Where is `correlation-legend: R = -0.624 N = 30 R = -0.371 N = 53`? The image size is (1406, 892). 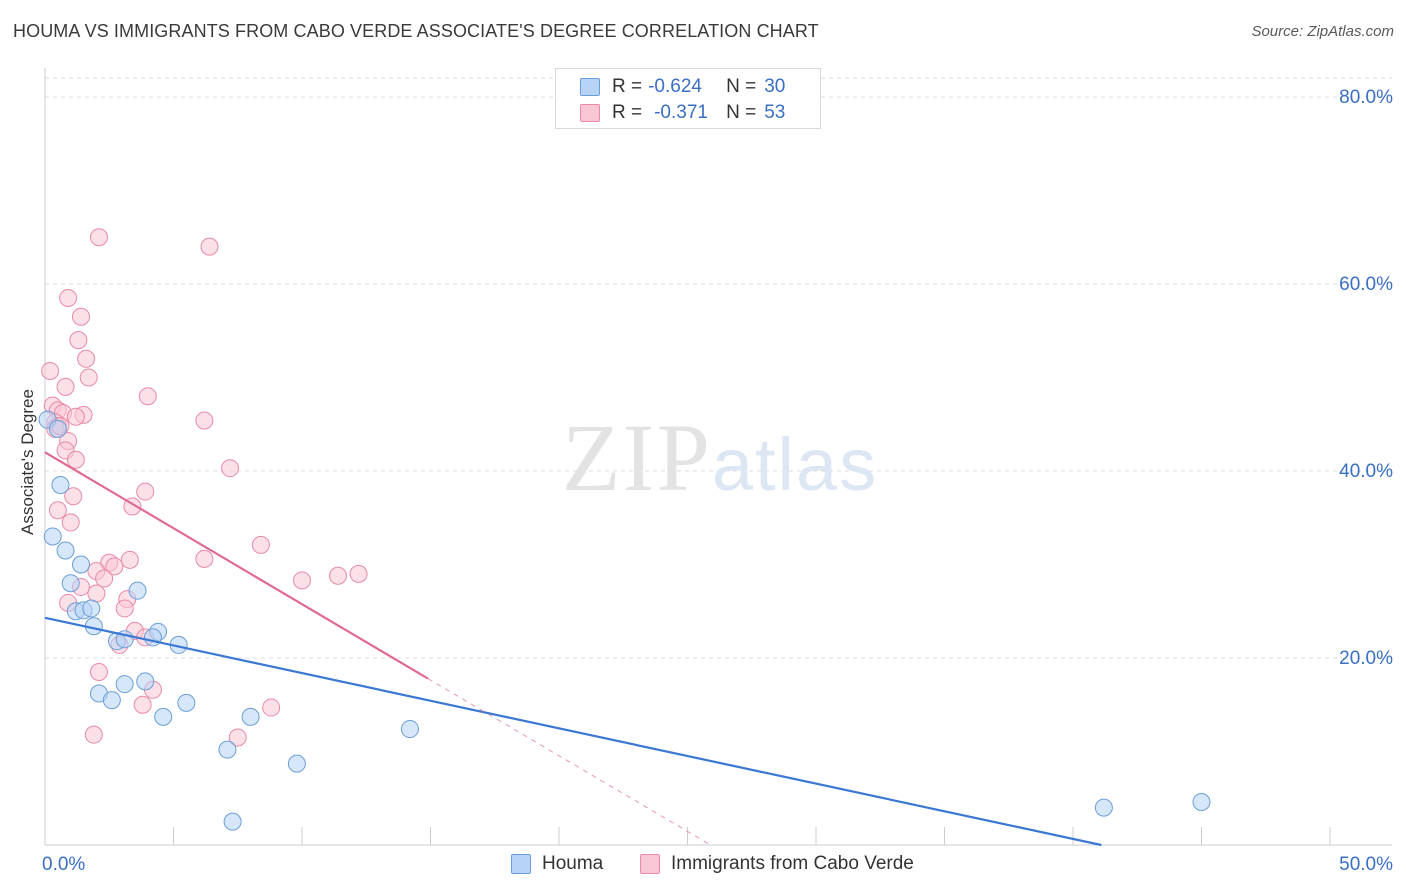
correlation-legend: R = -0.624 N = 30 R = -0.371 N = 53 is located at coordinates (688, 98).